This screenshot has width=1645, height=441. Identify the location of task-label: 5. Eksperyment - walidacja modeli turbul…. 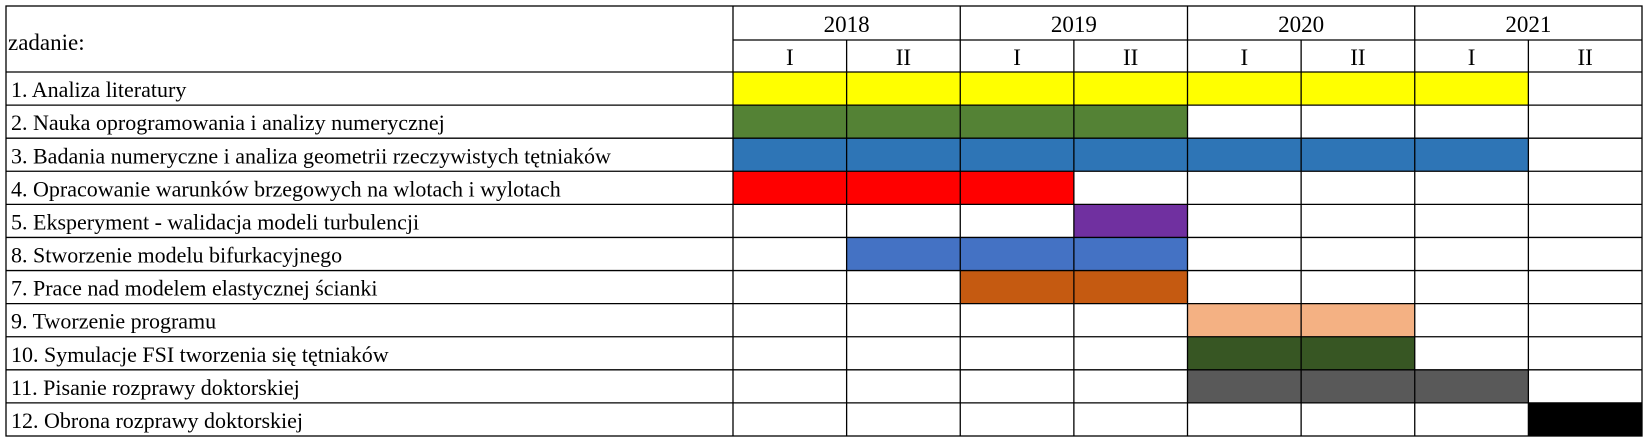
(215, 221).